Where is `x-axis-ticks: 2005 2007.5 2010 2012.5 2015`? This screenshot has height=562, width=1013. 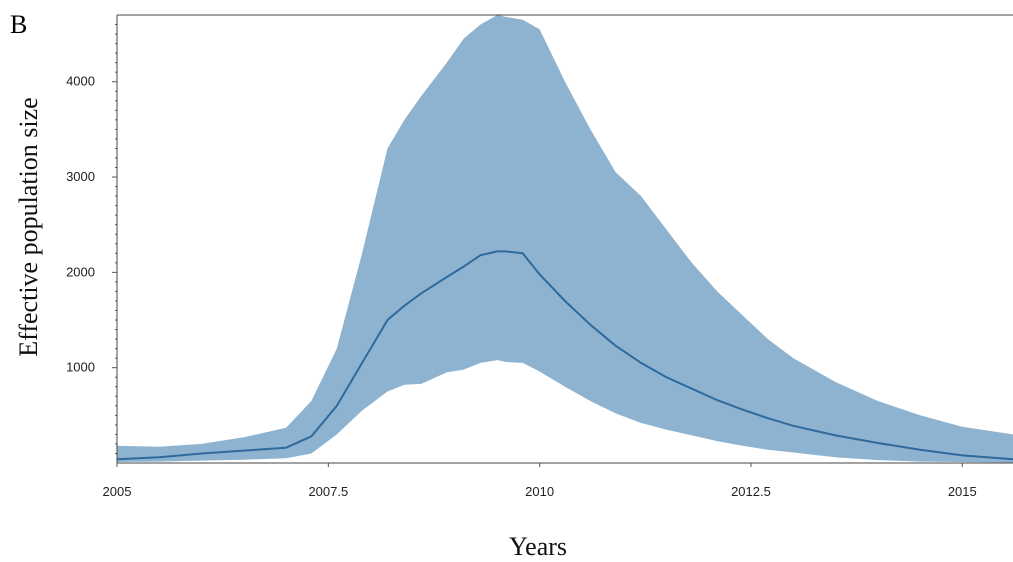 x-axis-ticks: 2005 2007.5 2010 2012.5 2015 is located at coordinates (540, 481).